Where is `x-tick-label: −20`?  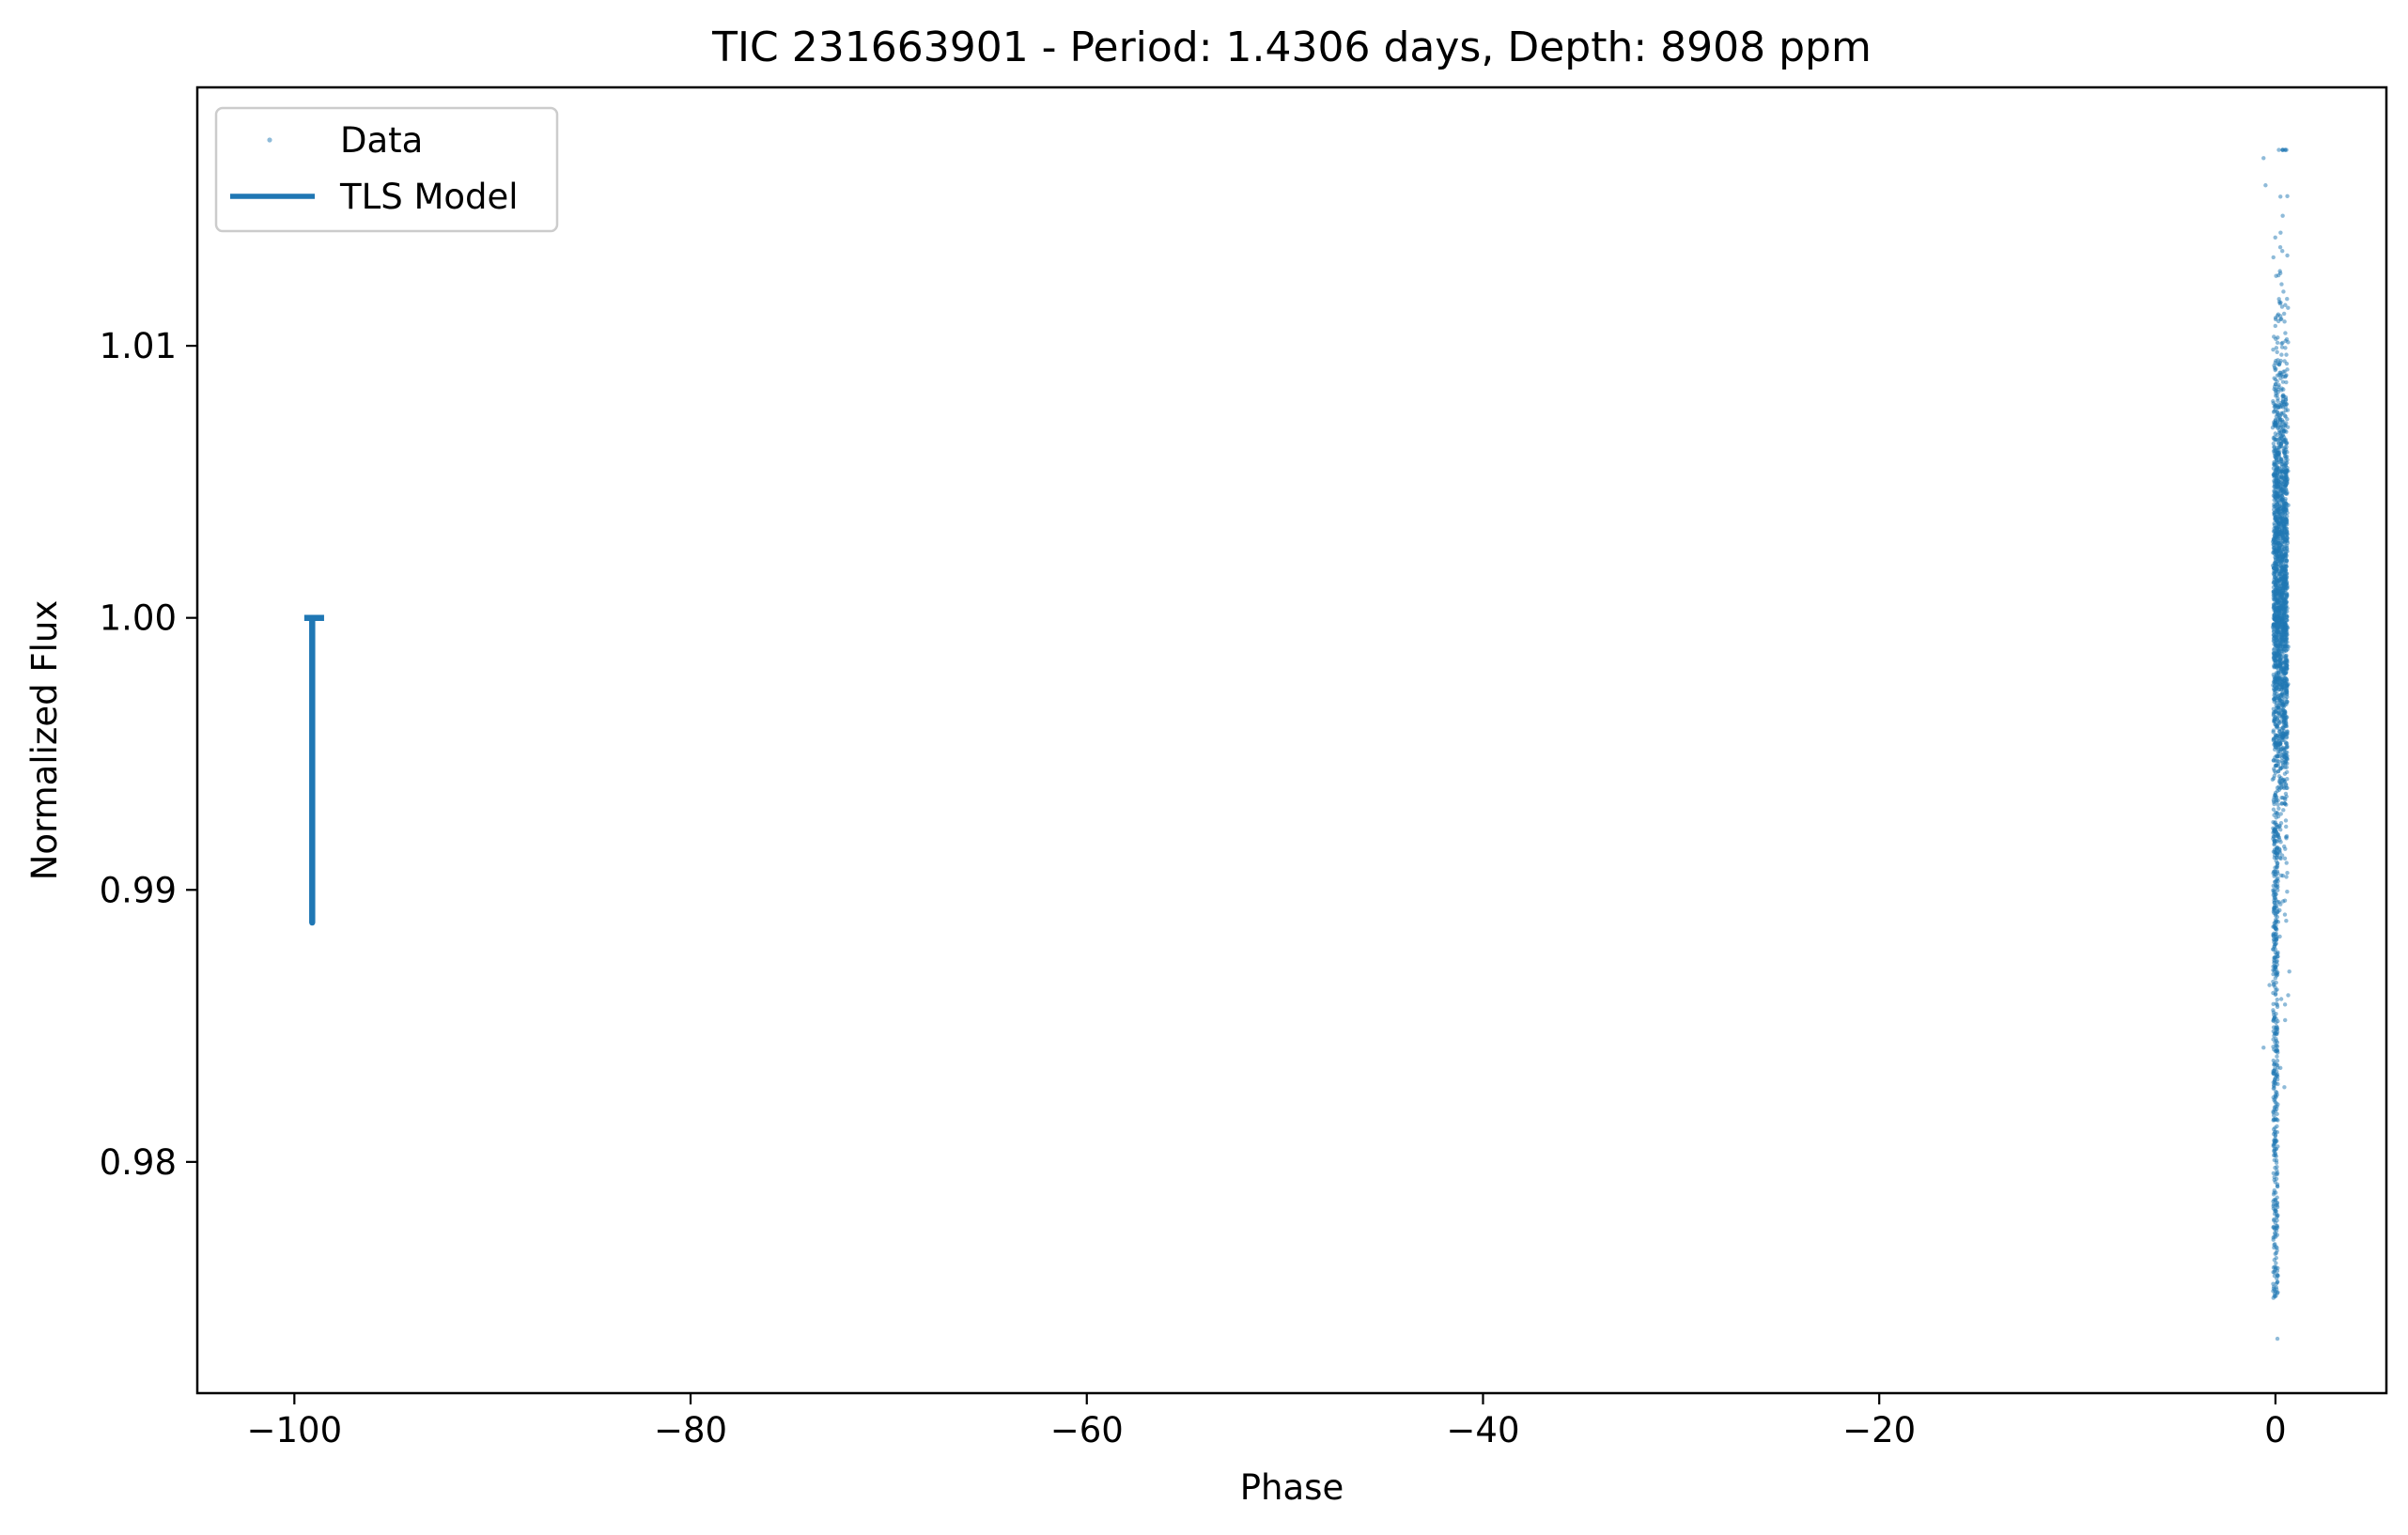
x-tick-label: −20 is located at coordinates (1879, 1430).